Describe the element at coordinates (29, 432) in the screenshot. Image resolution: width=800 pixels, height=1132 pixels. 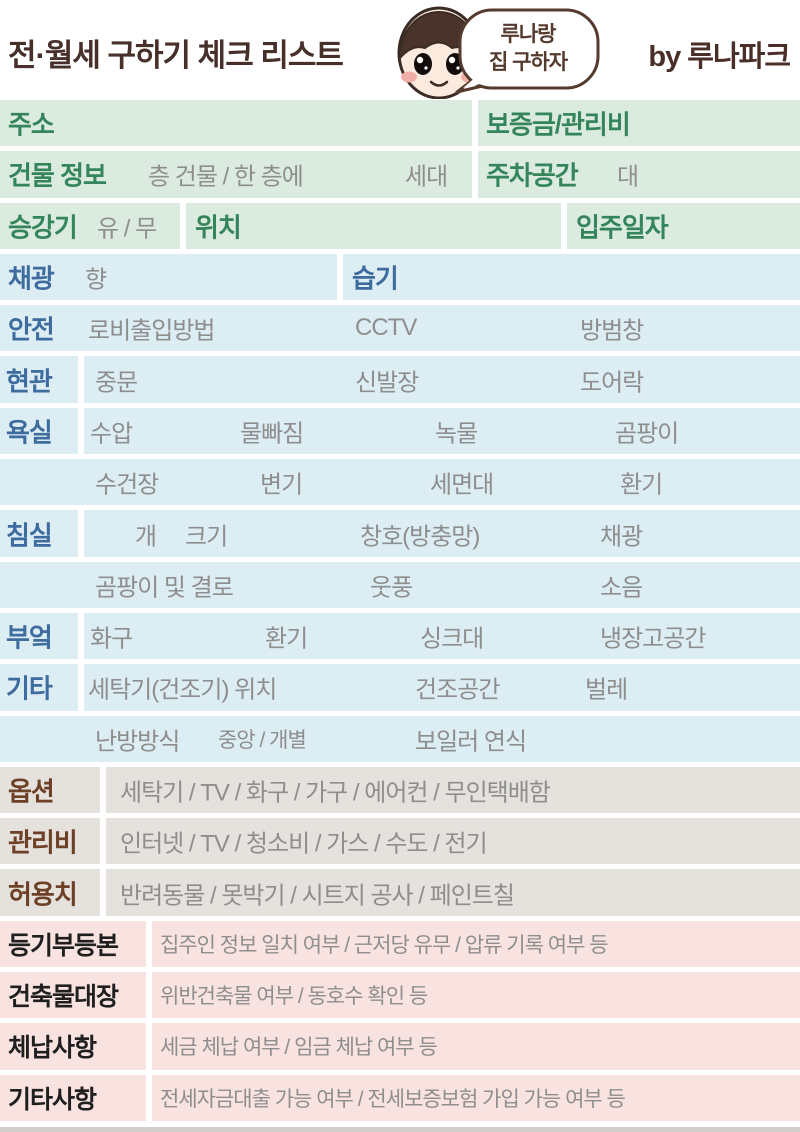
I see `bathroom-label: 욕실` at that location.